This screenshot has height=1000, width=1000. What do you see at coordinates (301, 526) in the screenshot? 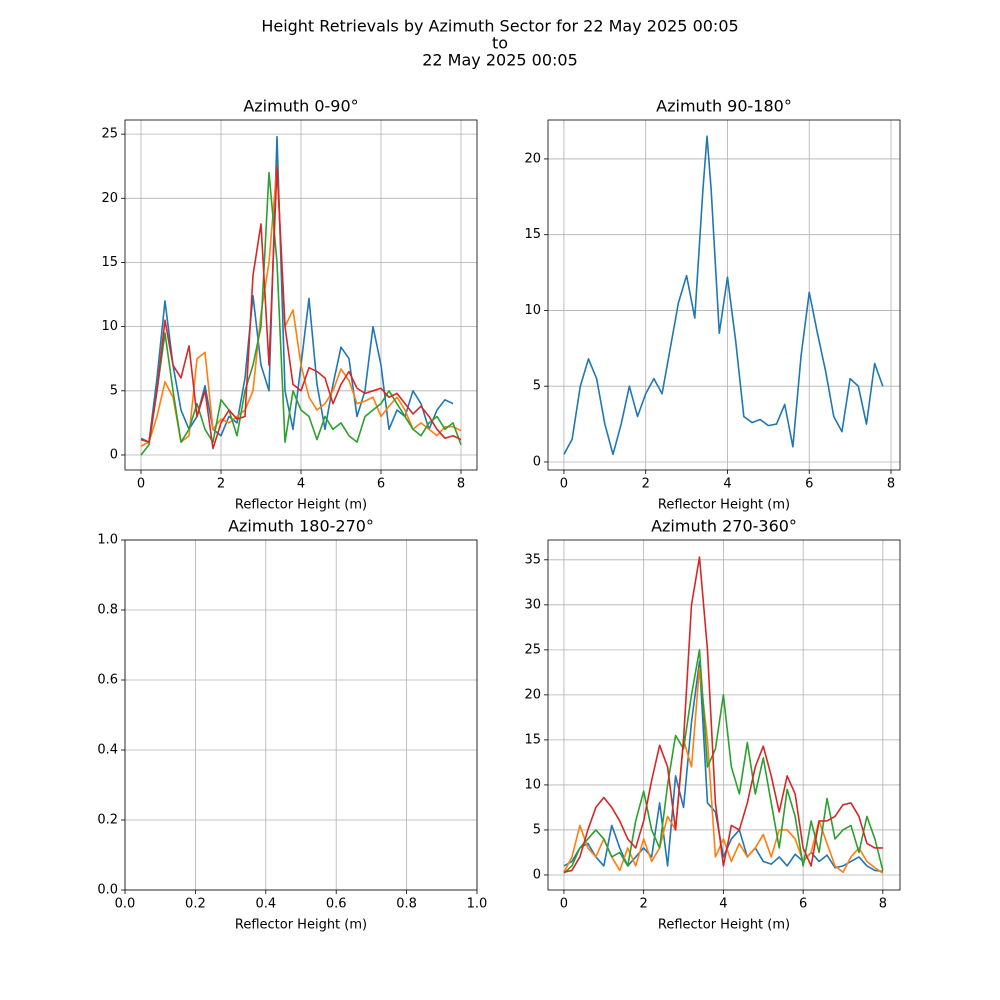
I see `subplot-title: Azimuth 180-270°` at bounding box center [301, 526].